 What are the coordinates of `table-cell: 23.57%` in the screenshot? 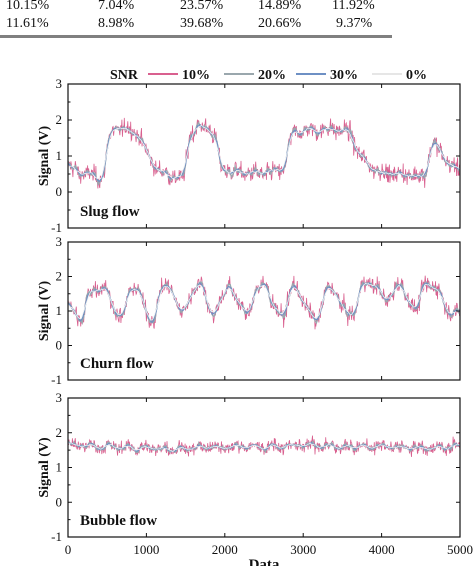 It's located at (202, 6).